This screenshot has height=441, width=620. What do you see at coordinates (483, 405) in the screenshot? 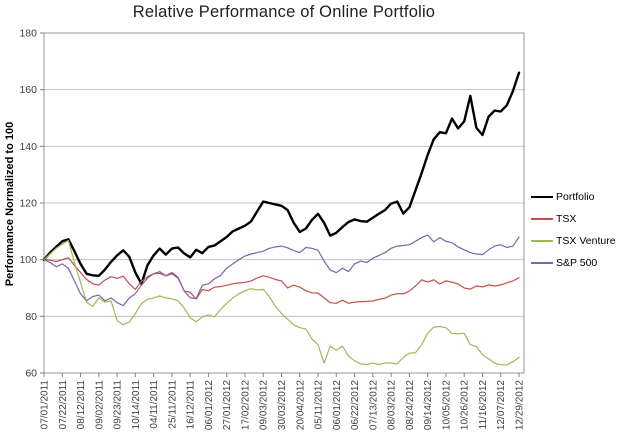
I see `x-axis-label: 11/16/2012` at bounding box center [483, 405].